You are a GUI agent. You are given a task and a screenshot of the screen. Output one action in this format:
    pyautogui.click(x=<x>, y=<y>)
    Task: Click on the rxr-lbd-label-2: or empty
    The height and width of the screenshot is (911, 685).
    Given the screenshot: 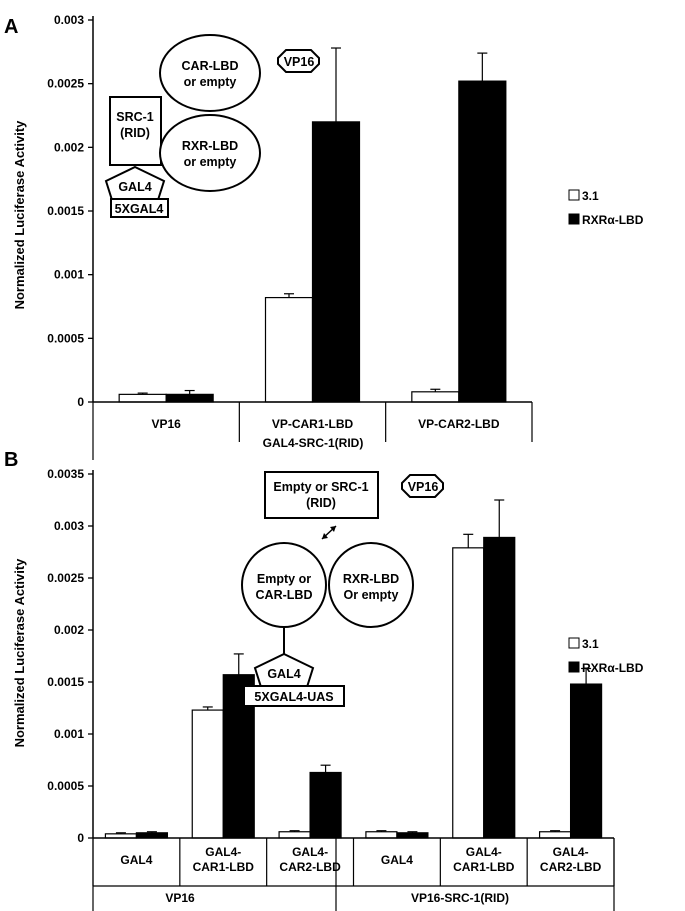 What is the action you would take?
    pyautogui.click(x=210, y=162)
    